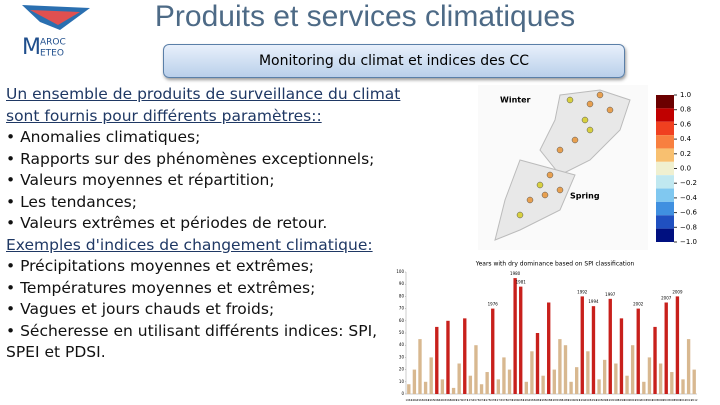 The width and height of the screenshot is (720, 405). Describe the element at coordinates (161, 287) in the screenshot. I see `bullet: • Températures moyennes et extrêmes;` at that location.